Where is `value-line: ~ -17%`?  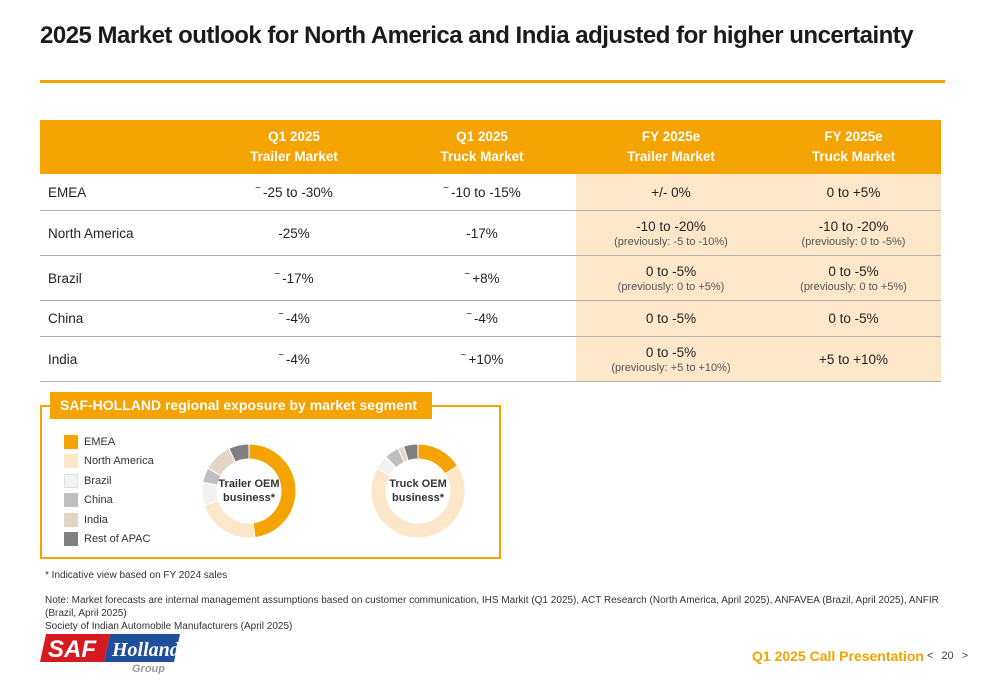
value-line: ~ -17% is located at coordinates (293, 277).